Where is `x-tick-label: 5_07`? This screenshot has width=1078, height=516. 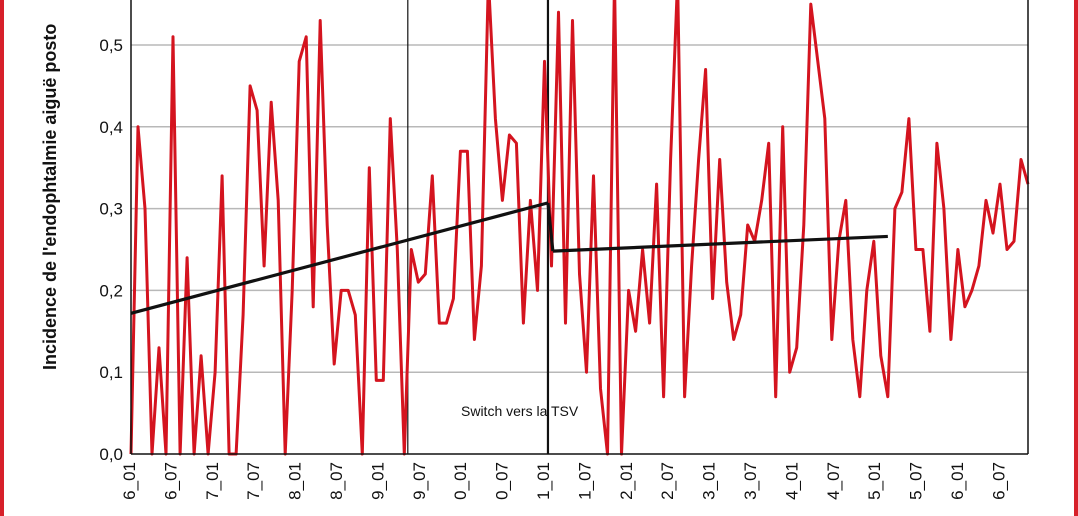 x-tick-label: 5_07 is located at coordinates (916, 481).